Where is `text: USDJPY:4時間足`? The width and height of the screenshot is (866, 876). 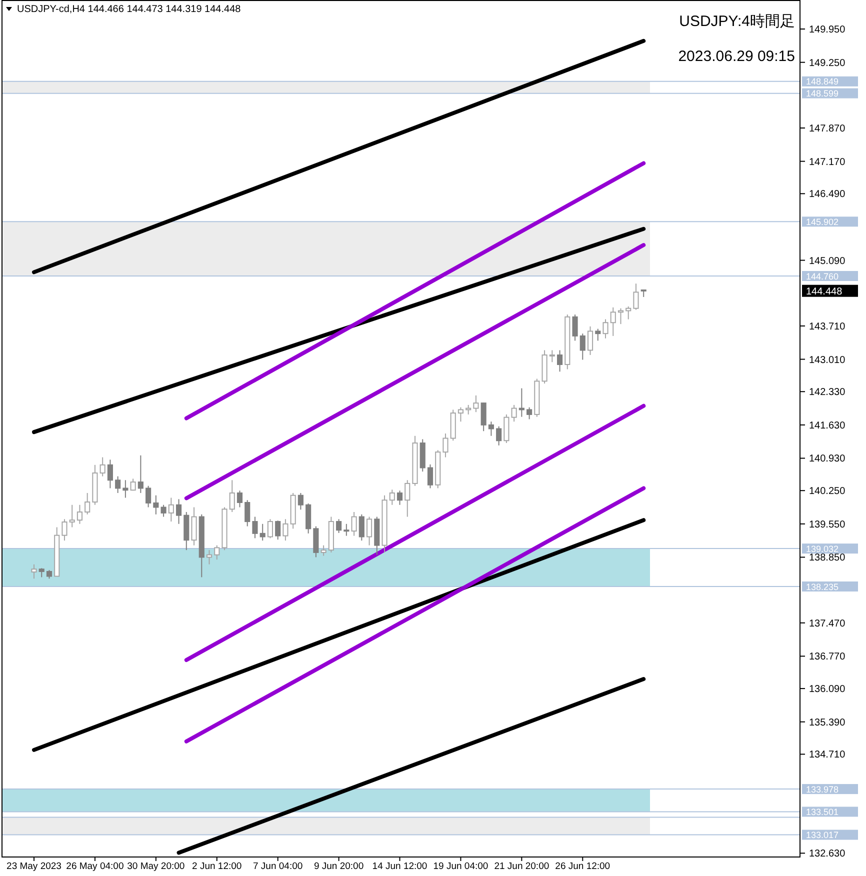 text: USDJPY:4時間足 is located at coordinates (737, 21).